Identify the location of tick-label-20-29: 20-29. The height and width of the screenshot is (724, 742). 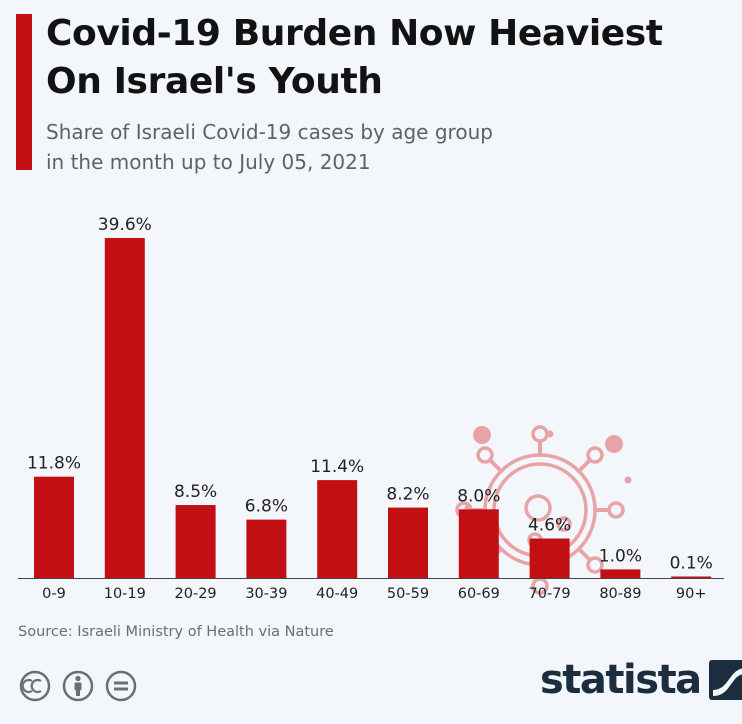
(196, 594).